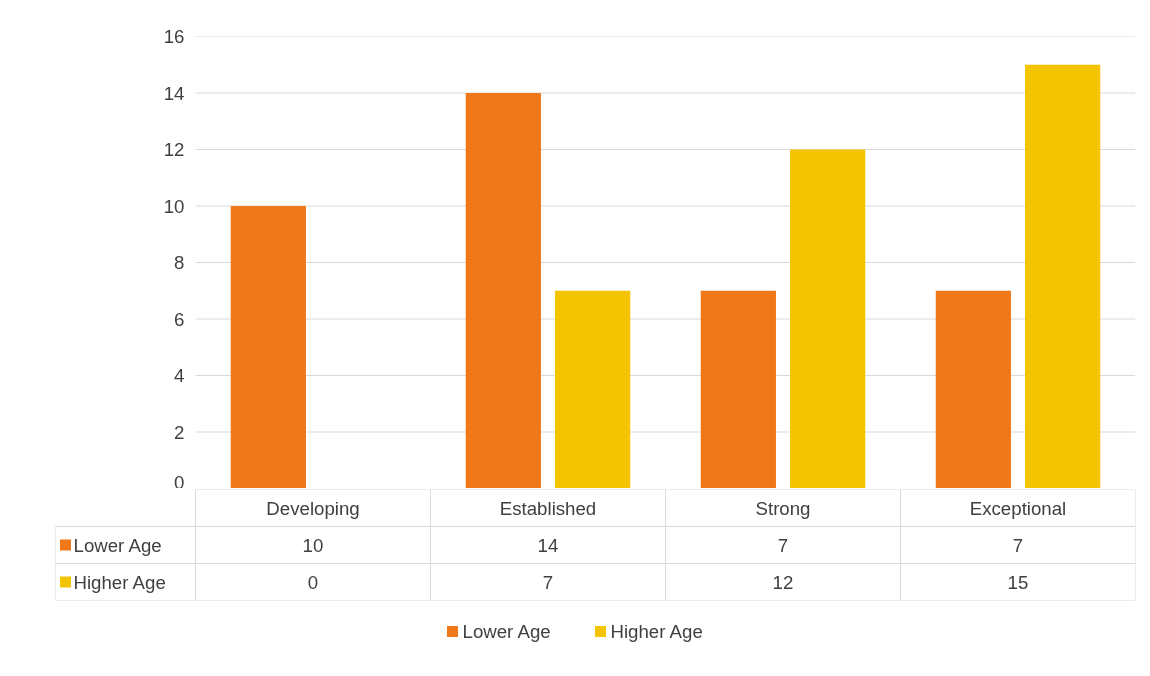 This screenshot has width=1150, height=676. Describe the element at coordinates (179, 482) in the screenshot. I see `y-tick-label: 0` at that location.